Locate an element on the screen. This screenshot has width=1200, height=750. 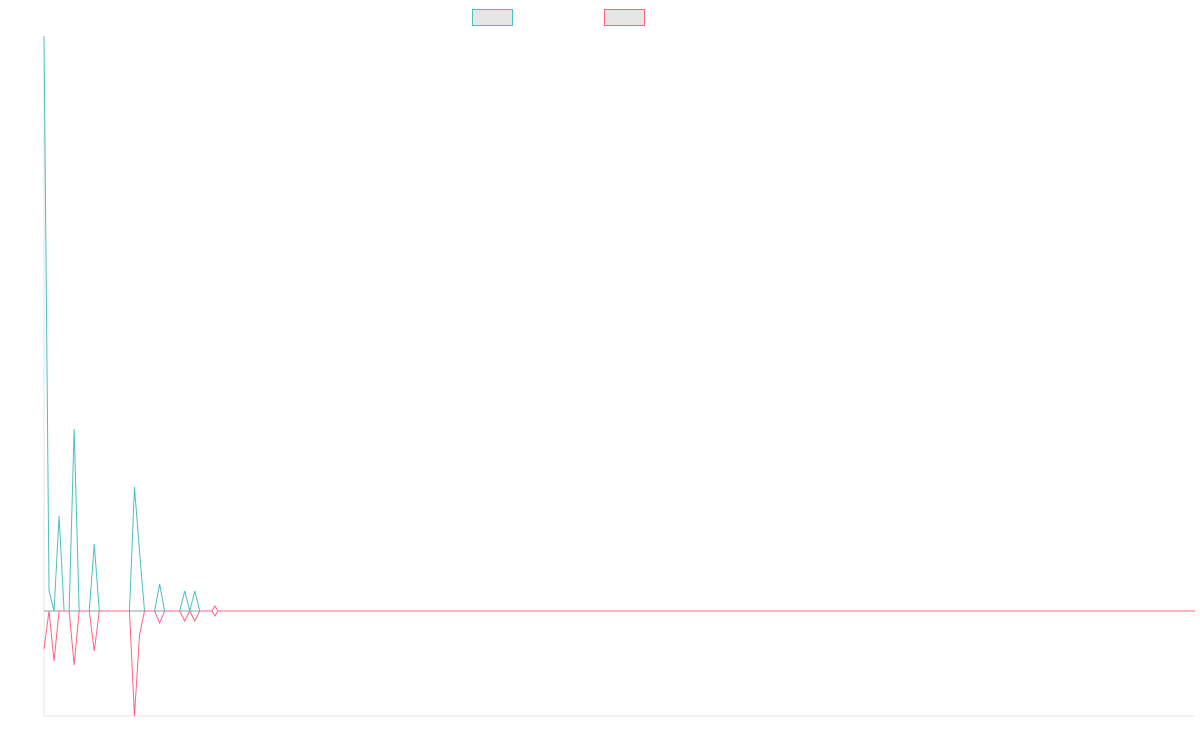
series-marker is located at coordinates (215, 611).